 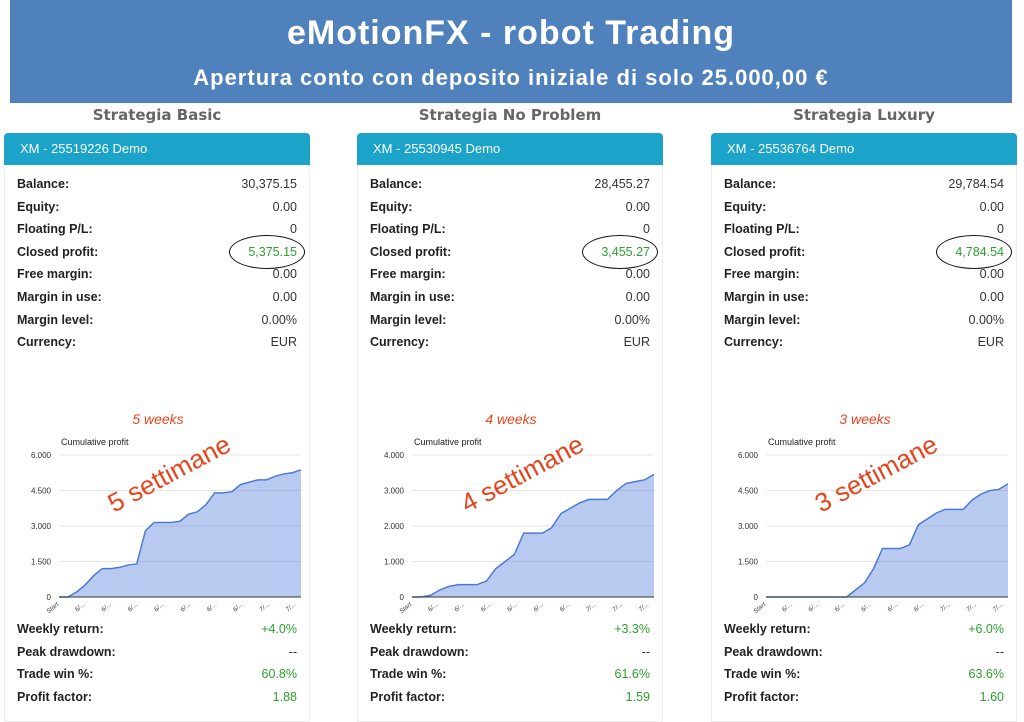 What do you see at coordinates (511, 33) in the screenshot?
I see `title: eMotionFX - robot Trading` at bounding box center [511, 33].